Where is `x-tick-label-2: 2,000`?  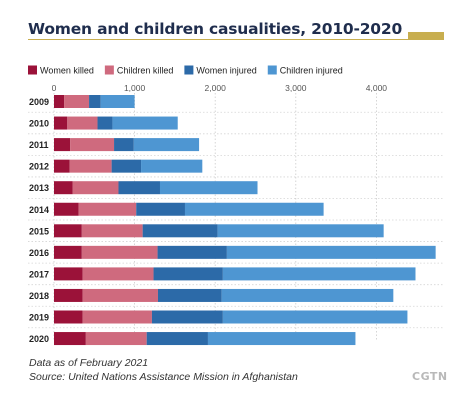 x-tick-label-2: 2,000 is located at coordinates (216, 88).